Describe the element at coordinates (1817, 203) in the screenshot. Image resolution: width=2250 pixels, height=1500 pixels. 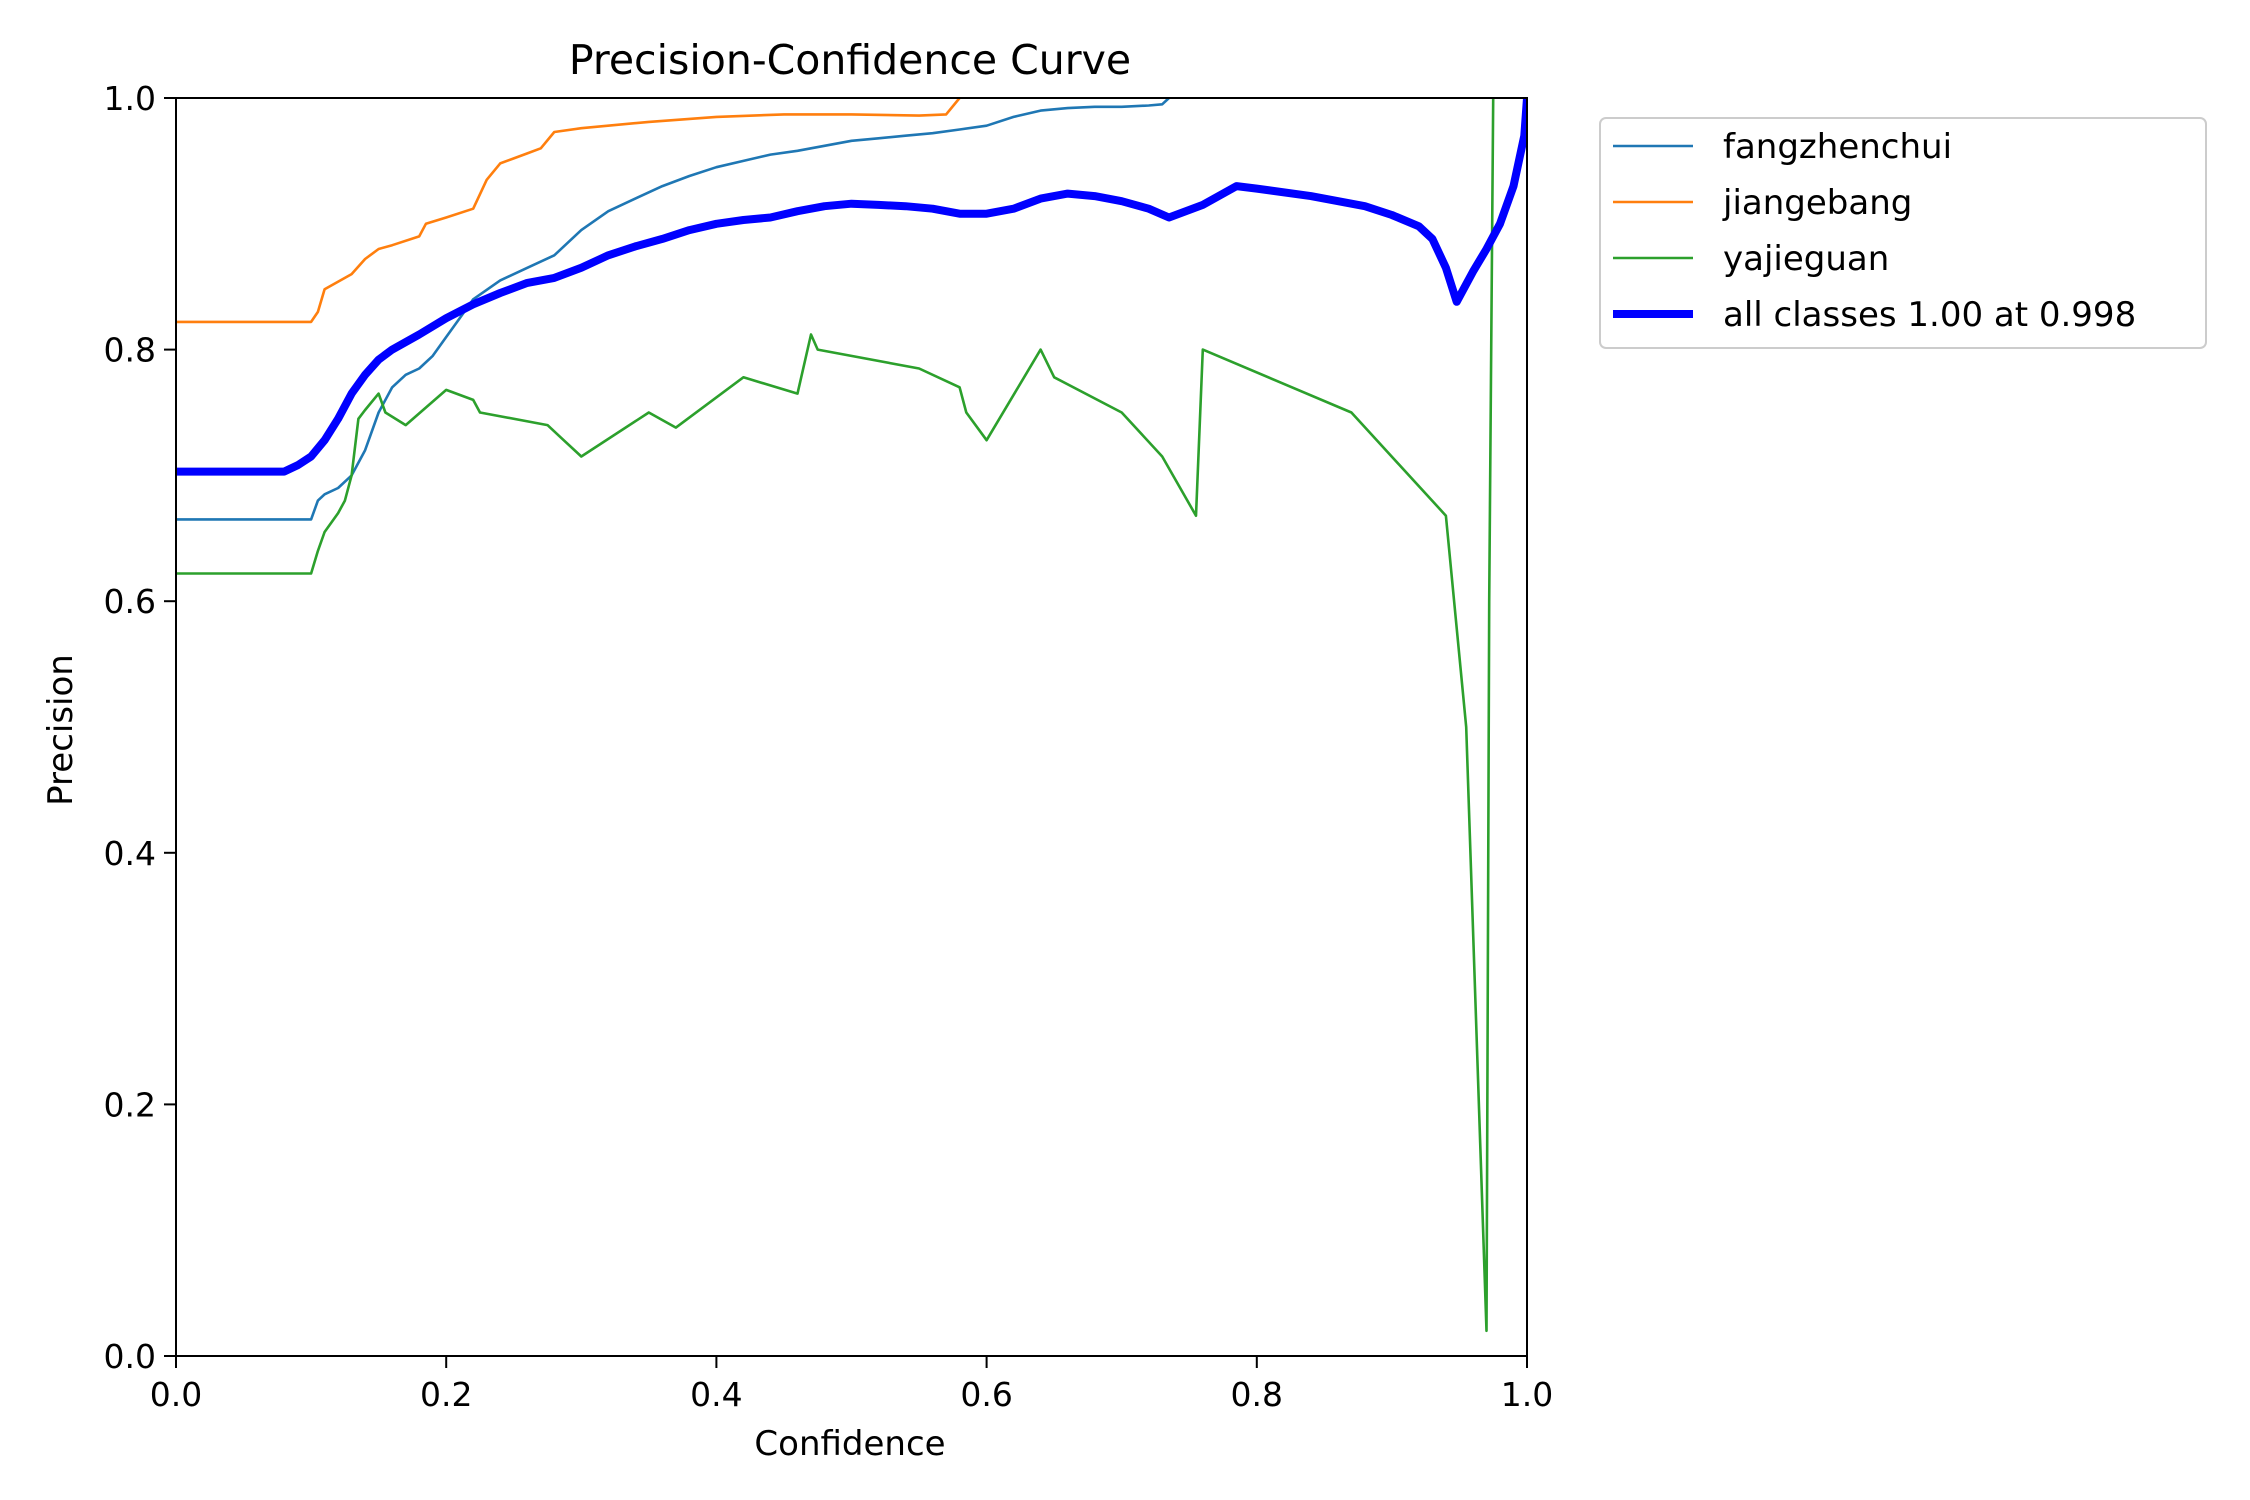
I see `legend-label: jiangebang` at that location.